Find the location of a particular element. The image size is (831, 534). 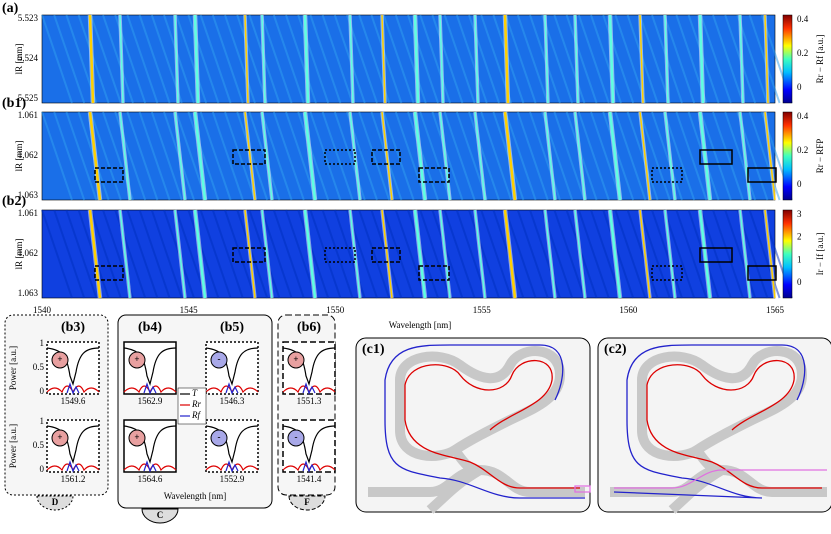

group-tab is located at coordinates (160, 516).